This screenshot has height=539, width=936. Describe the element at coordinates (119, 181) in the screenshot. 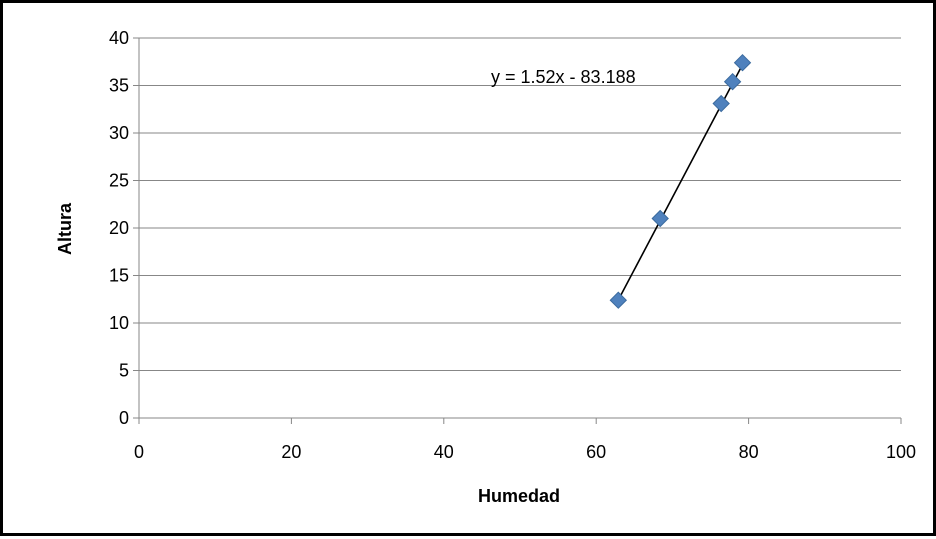

I see `y-tick-label: 25` at that location.